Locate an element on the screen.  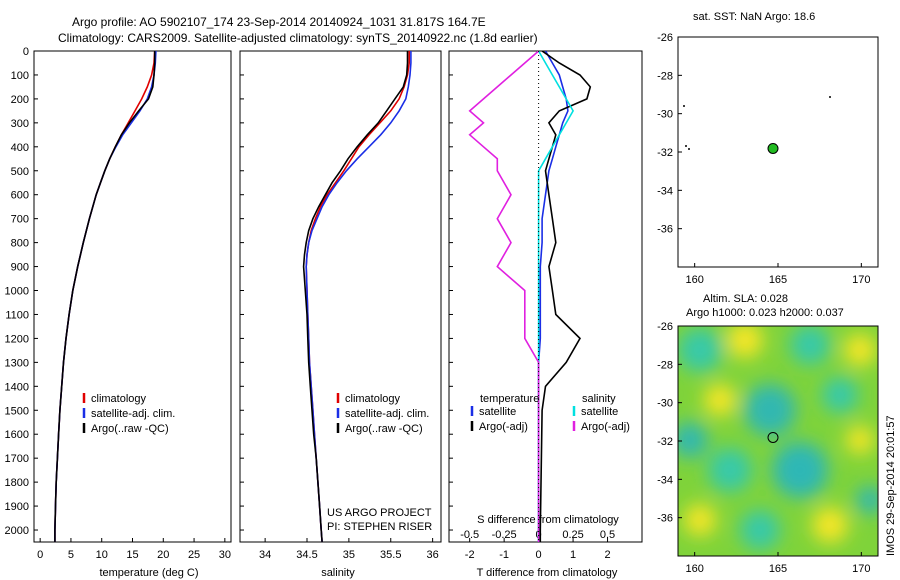
difference-xlabel-top: S difference from climatology is located at coordinates (548, 520).